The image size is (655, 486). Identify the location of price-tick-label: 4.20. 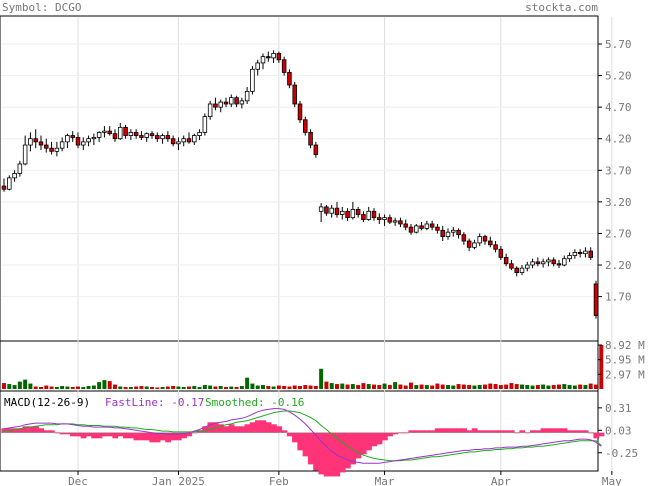
(618, 139).